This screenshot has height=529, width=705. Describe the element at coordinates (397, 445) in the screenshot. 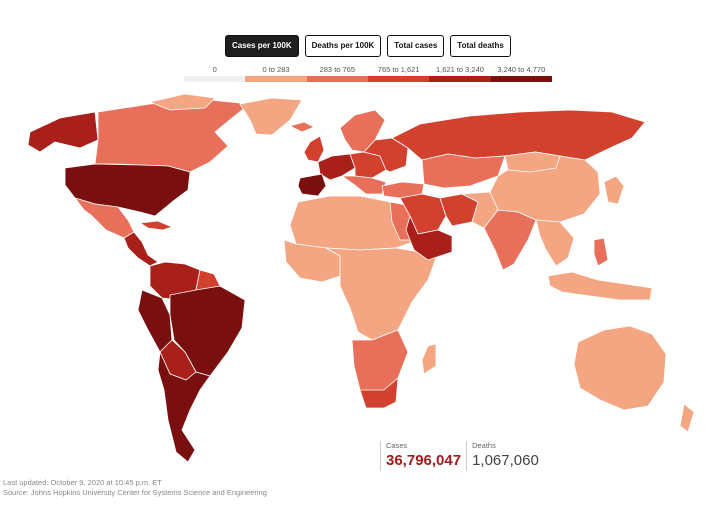

I see `cases-label: Cases` at that location.